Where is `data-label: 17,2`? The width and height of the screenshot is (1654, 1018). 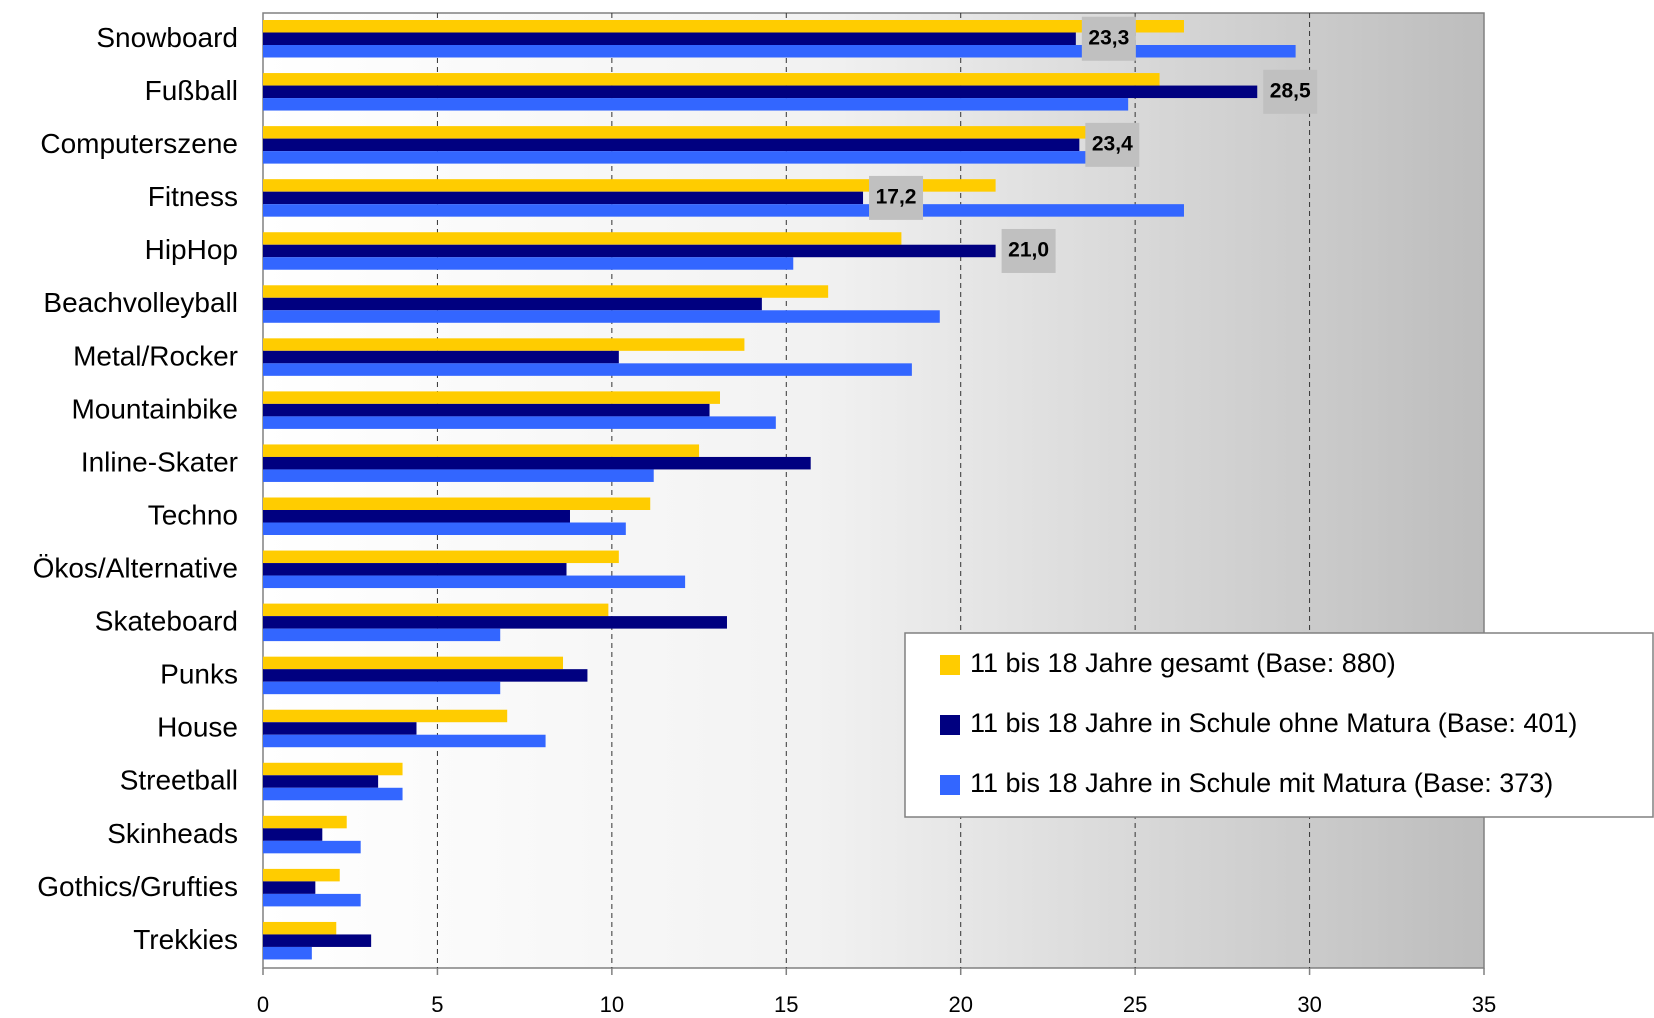
data-label: 17,2 is located at coordinates (896, 196).